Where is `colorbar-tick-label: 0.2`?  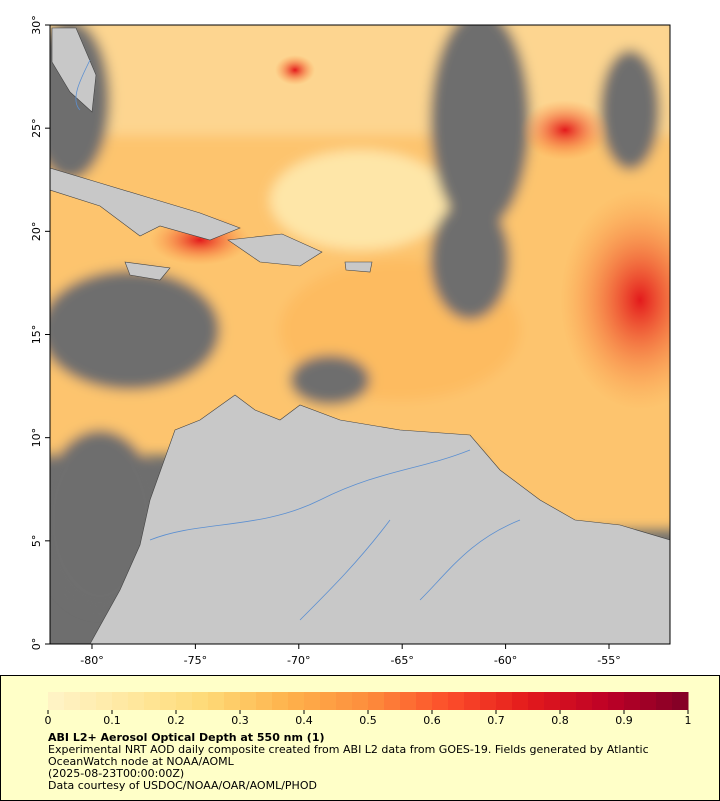 colorbar-tick-label: 0.2 is located at coordinates (176, 720).